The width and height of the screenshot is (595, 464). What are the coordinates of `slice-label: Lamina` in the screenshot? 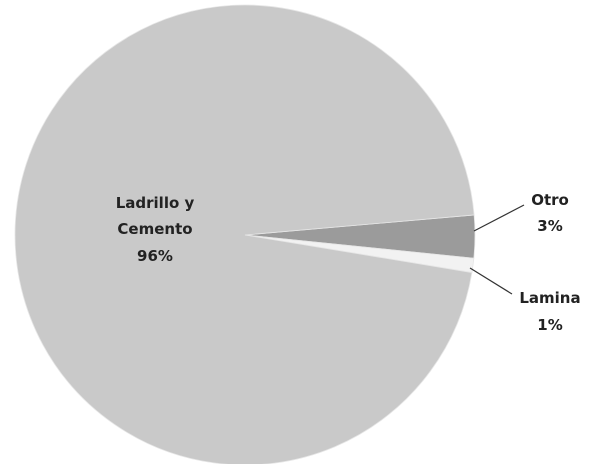 It's located at (550, 298).